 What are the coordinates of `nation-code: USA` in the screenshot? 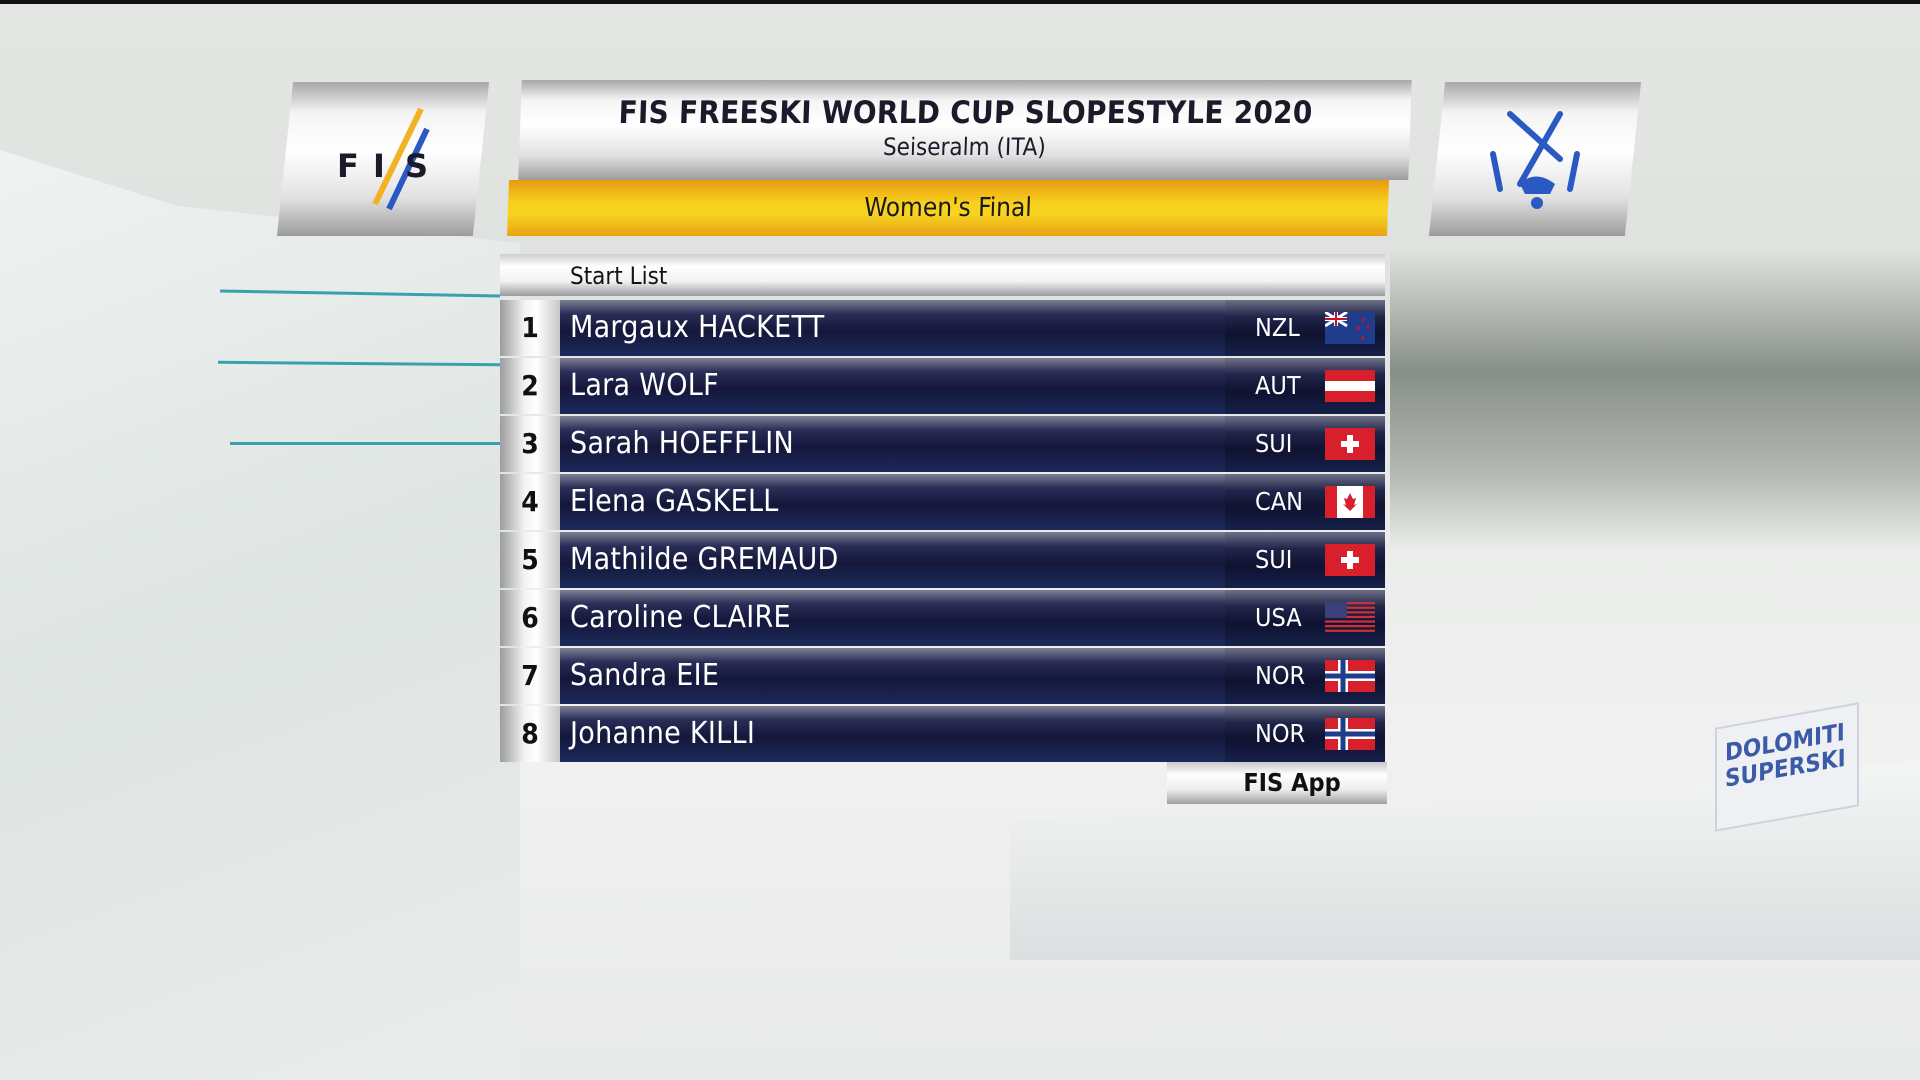 It's located at (1278, 617).